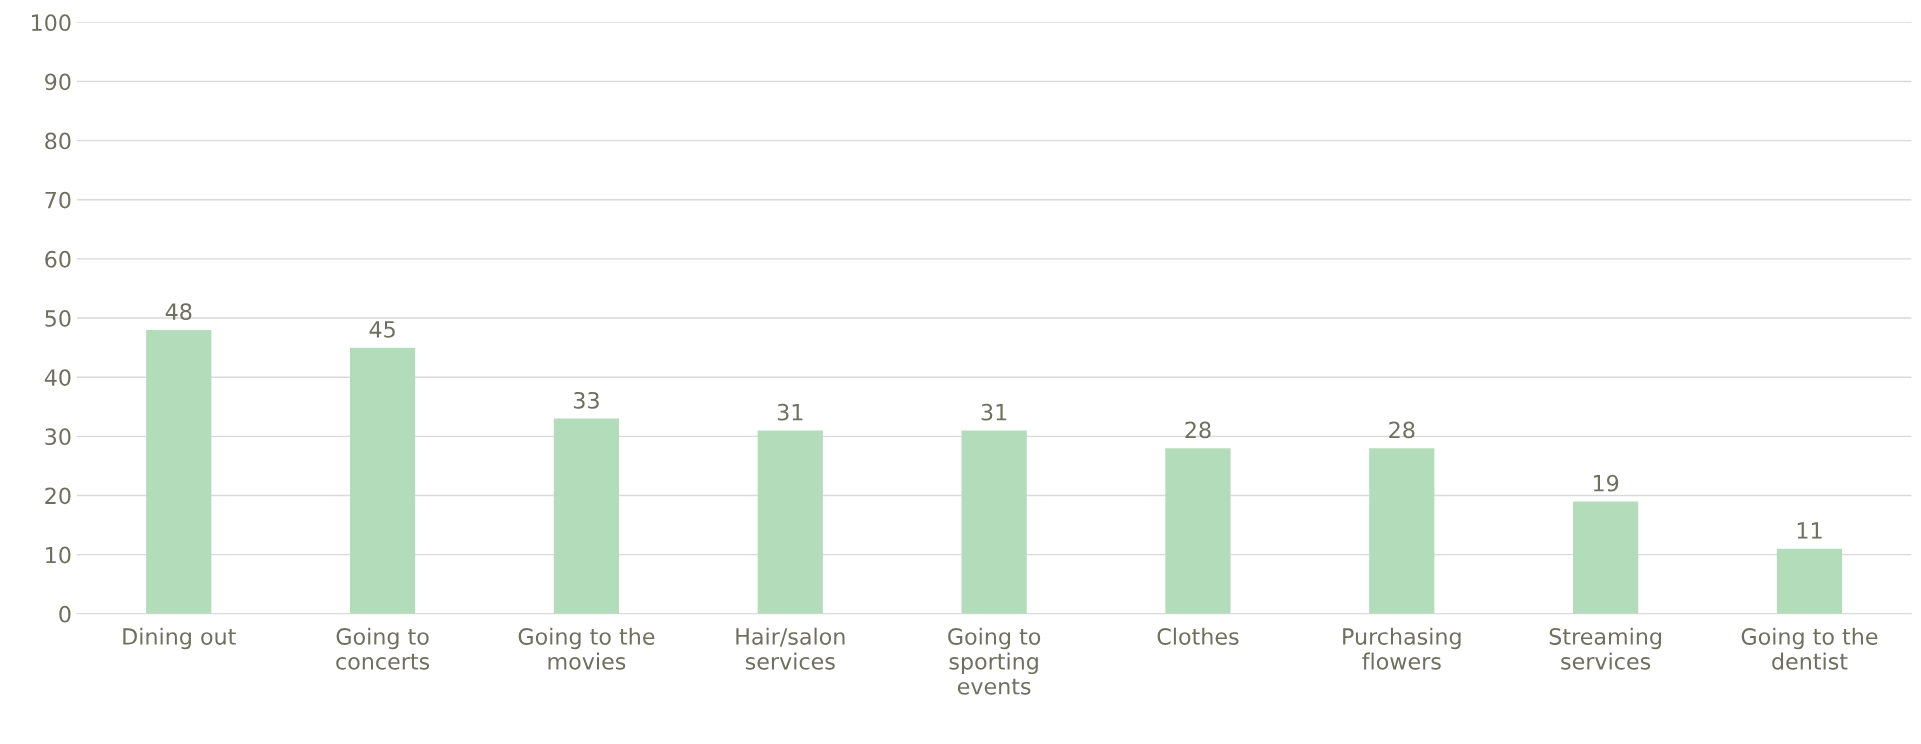  I want to click on x-tick-label: Purchasing flowers, so click(1402, 648).